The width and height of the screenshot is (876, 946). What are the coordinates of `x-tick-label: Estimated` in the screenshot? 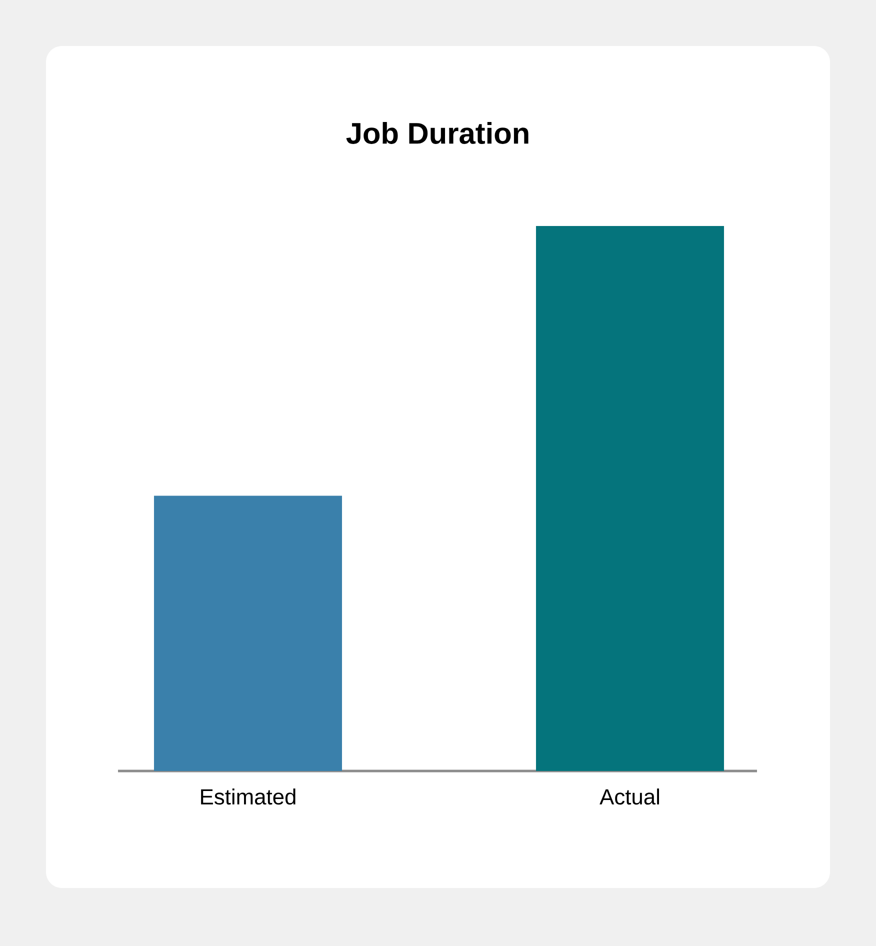 It's located at (248, 796).